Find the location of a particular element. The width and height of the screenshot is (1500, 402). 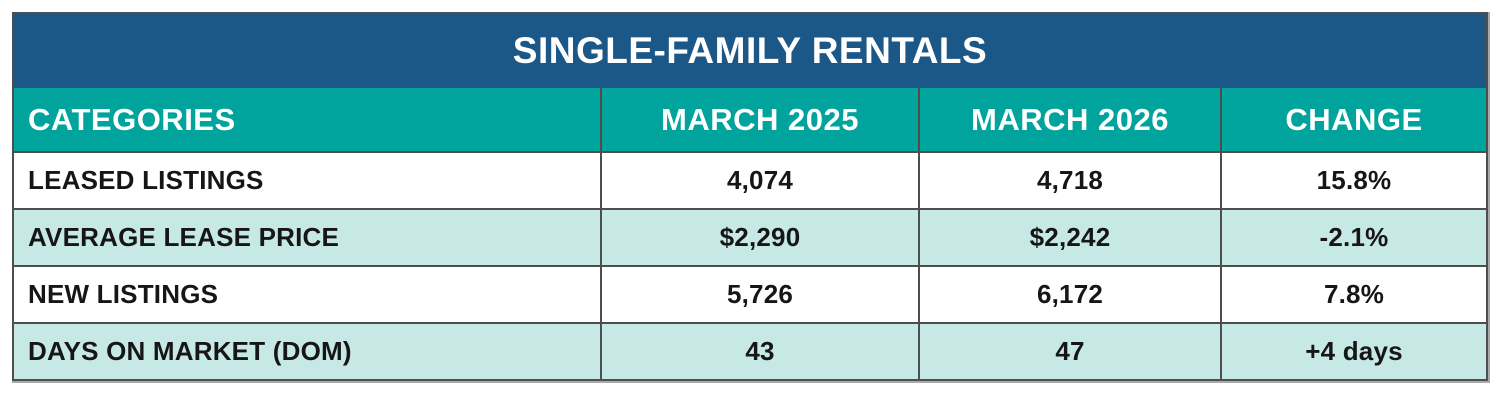

column-header-categories: CATEGORIES is located at coordinates (132, 119).